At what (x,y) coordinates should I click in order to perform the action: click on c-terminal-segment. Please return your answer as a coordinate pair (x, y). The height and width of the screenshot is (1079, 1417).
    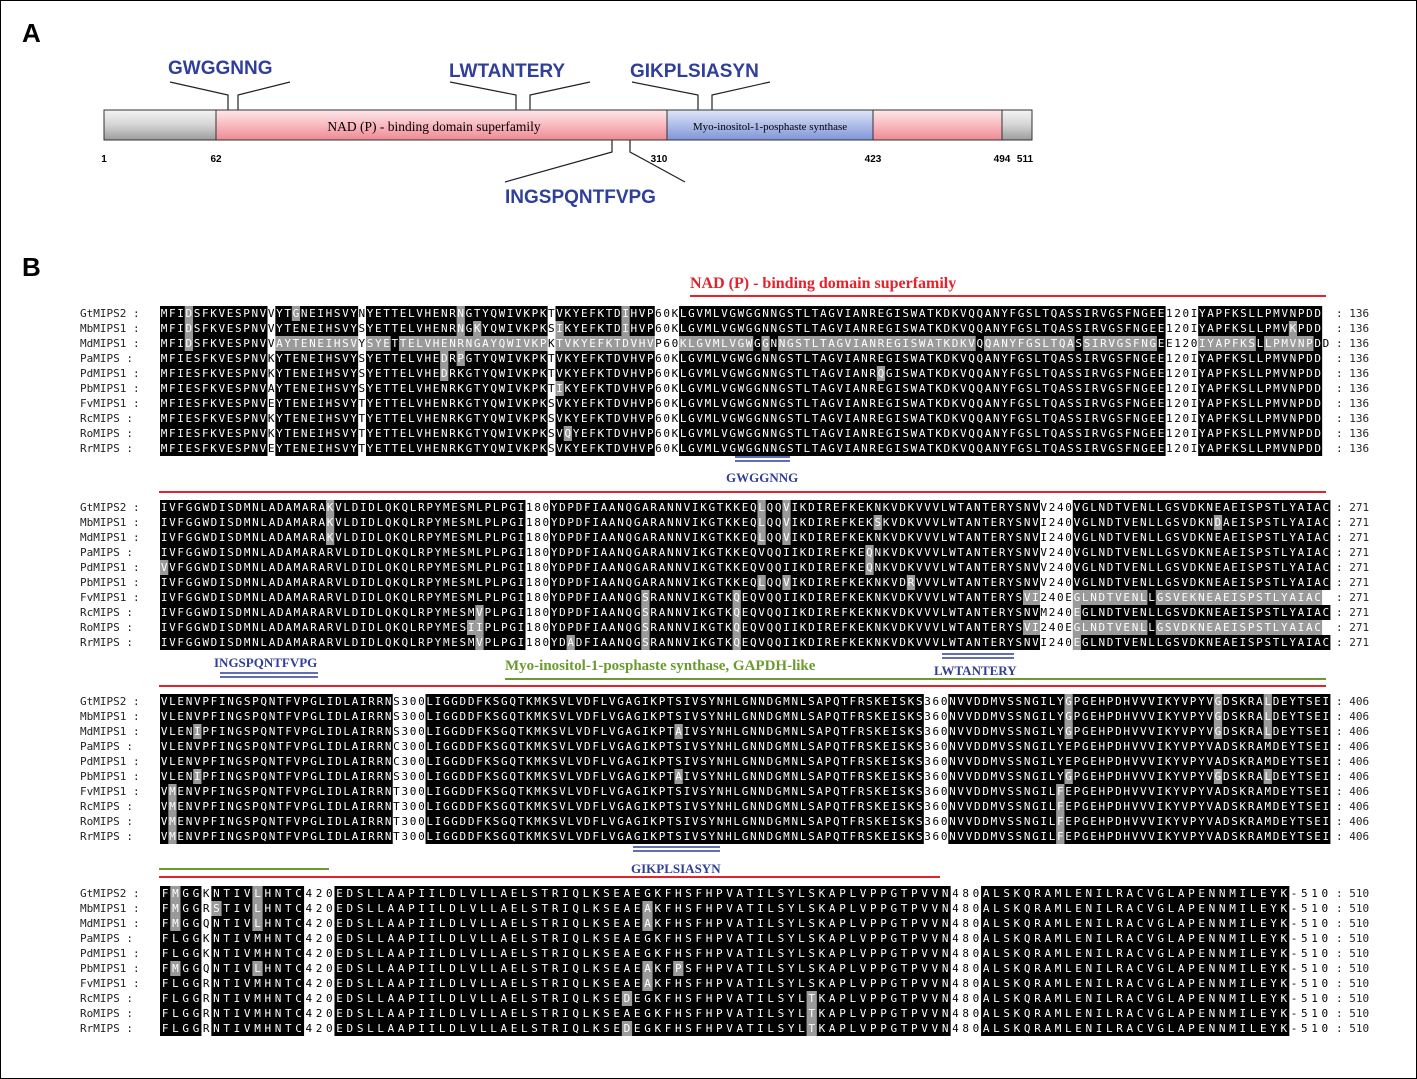
    Looking at the image, I should click on (1017, 125).